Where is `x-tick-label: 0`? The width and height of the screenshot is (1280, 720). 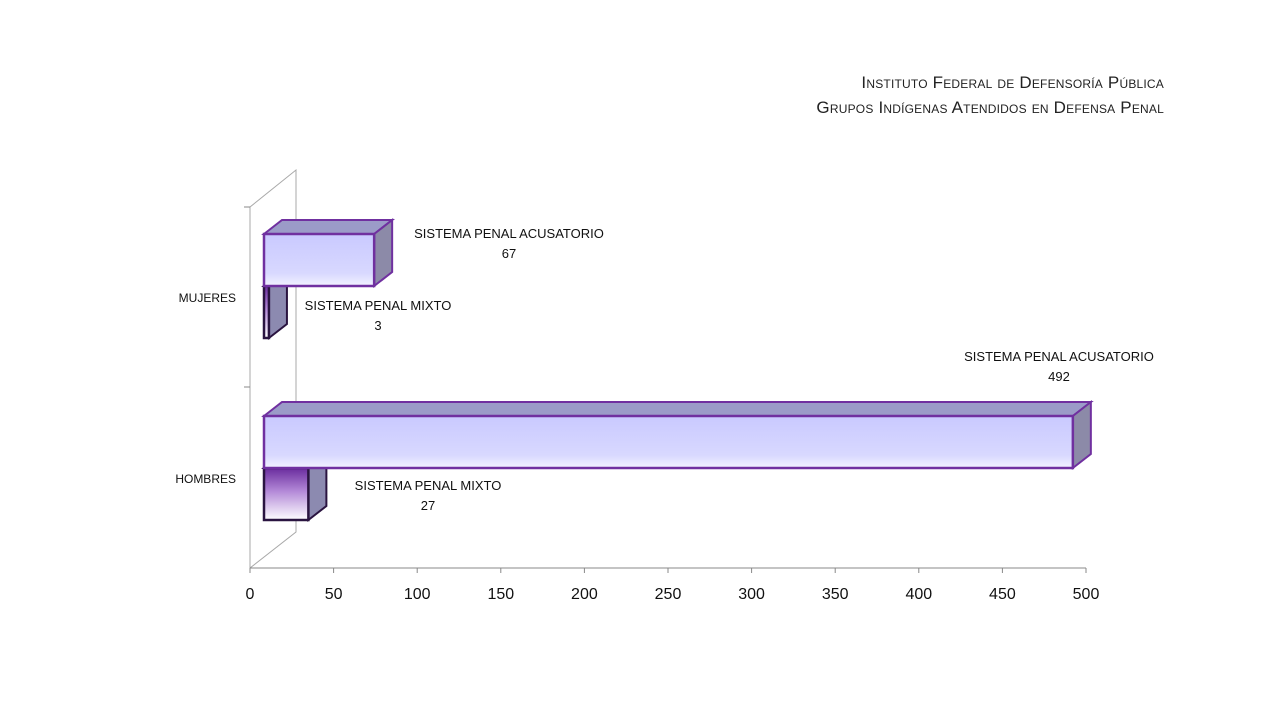
x-tick-label: 0 is located at coordinates (250, 594).